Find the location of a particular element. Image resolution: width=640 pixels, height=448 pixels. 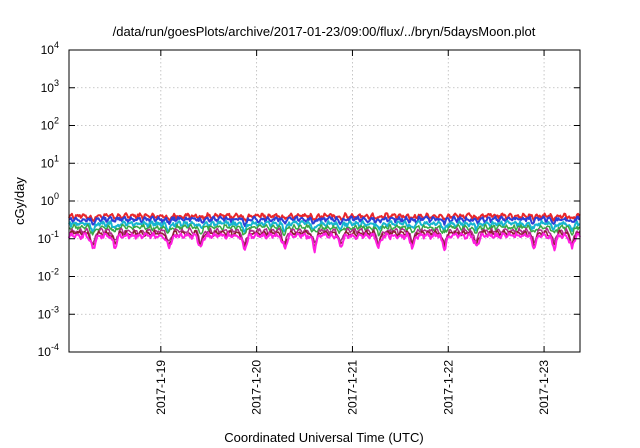

y-tick-label: 10⁴ is located at coordinates (50, 48).